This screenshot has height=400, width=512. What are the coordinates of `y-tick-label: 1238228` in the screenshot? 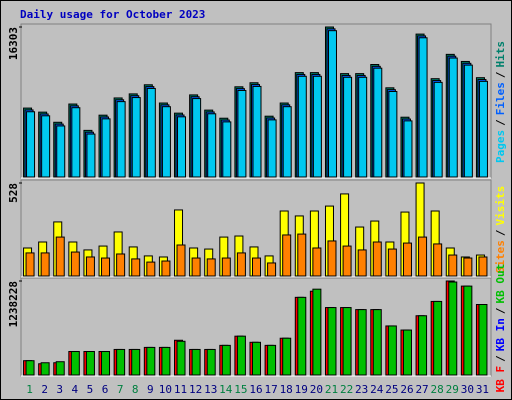 It's located at (13, 304).